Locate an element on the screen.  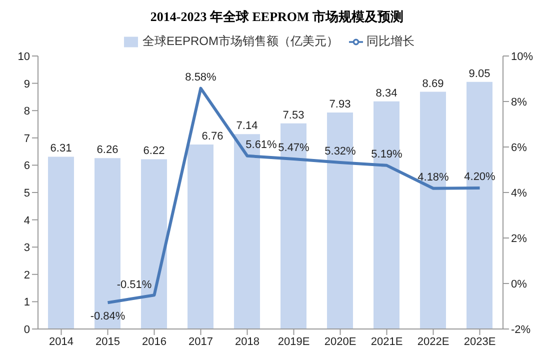
y2-tick-label: 6% is located at coordinates (519, 148).